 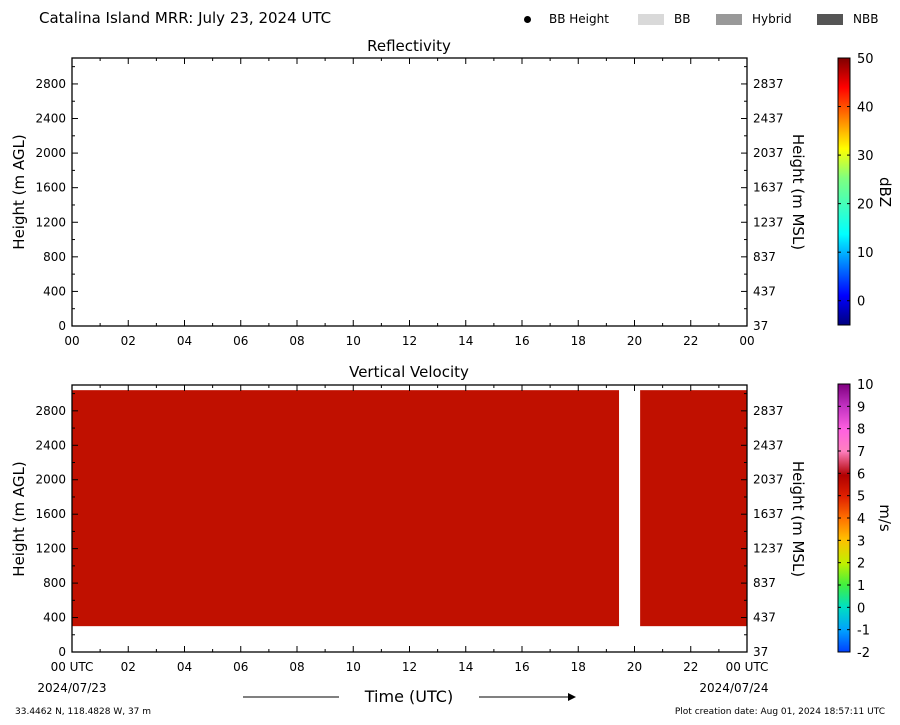 I want to click on x-tick-label: 08, so click(x=296, y=667).